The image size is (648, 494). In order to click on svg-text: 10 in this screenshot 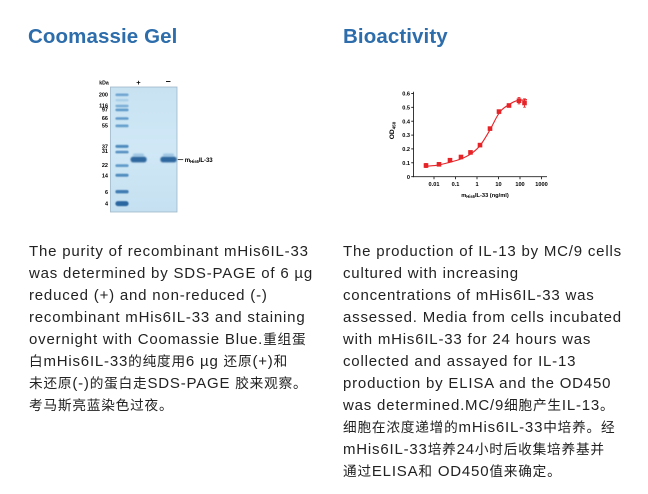, I will do `click(498, 185)`.